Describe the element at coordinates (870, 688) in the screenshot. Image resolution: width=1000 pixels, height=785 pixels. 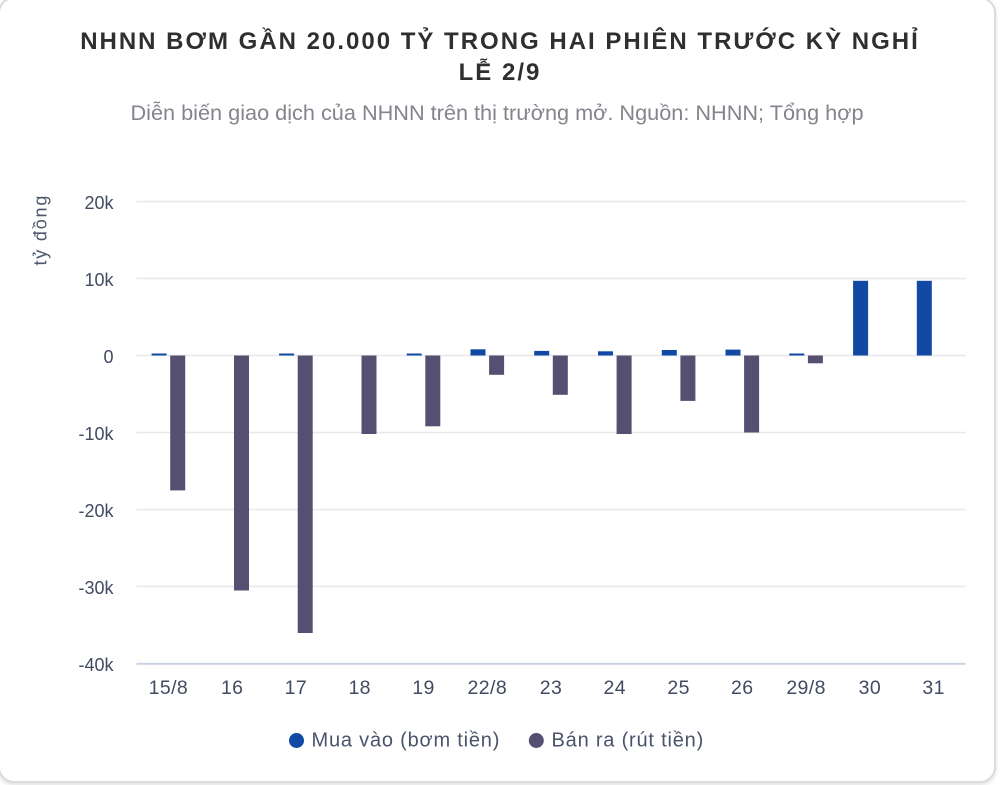
I see `svg-text: 30` at that location.